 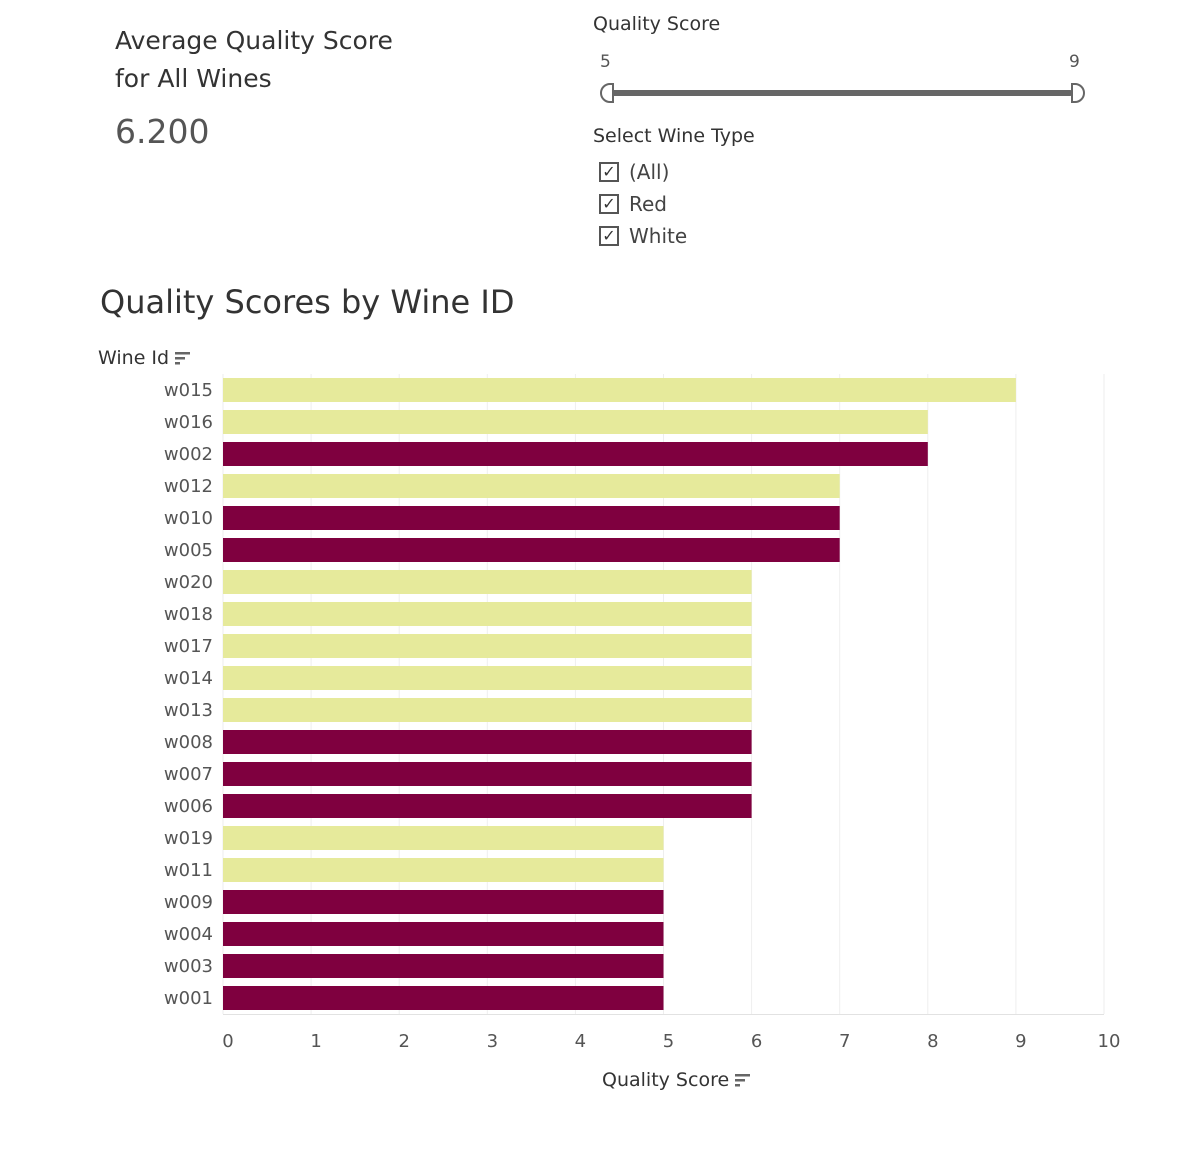 What do you see at coordinates (580, 1041) in the screenshot?
I see `x-tick-label: 4` at bounding box center [580, 1041].